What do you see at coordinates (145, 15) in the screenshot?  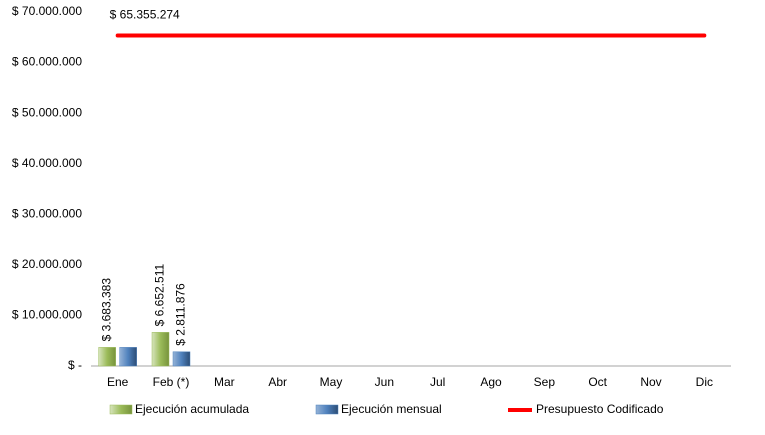 I see `data-label: $ 65.355.274` at bounding box center [145, 15].